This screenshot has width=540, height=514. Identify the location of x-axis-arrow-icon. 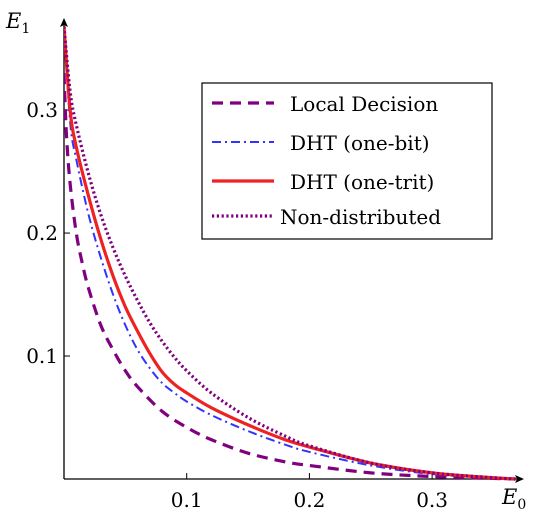
(519, 479).